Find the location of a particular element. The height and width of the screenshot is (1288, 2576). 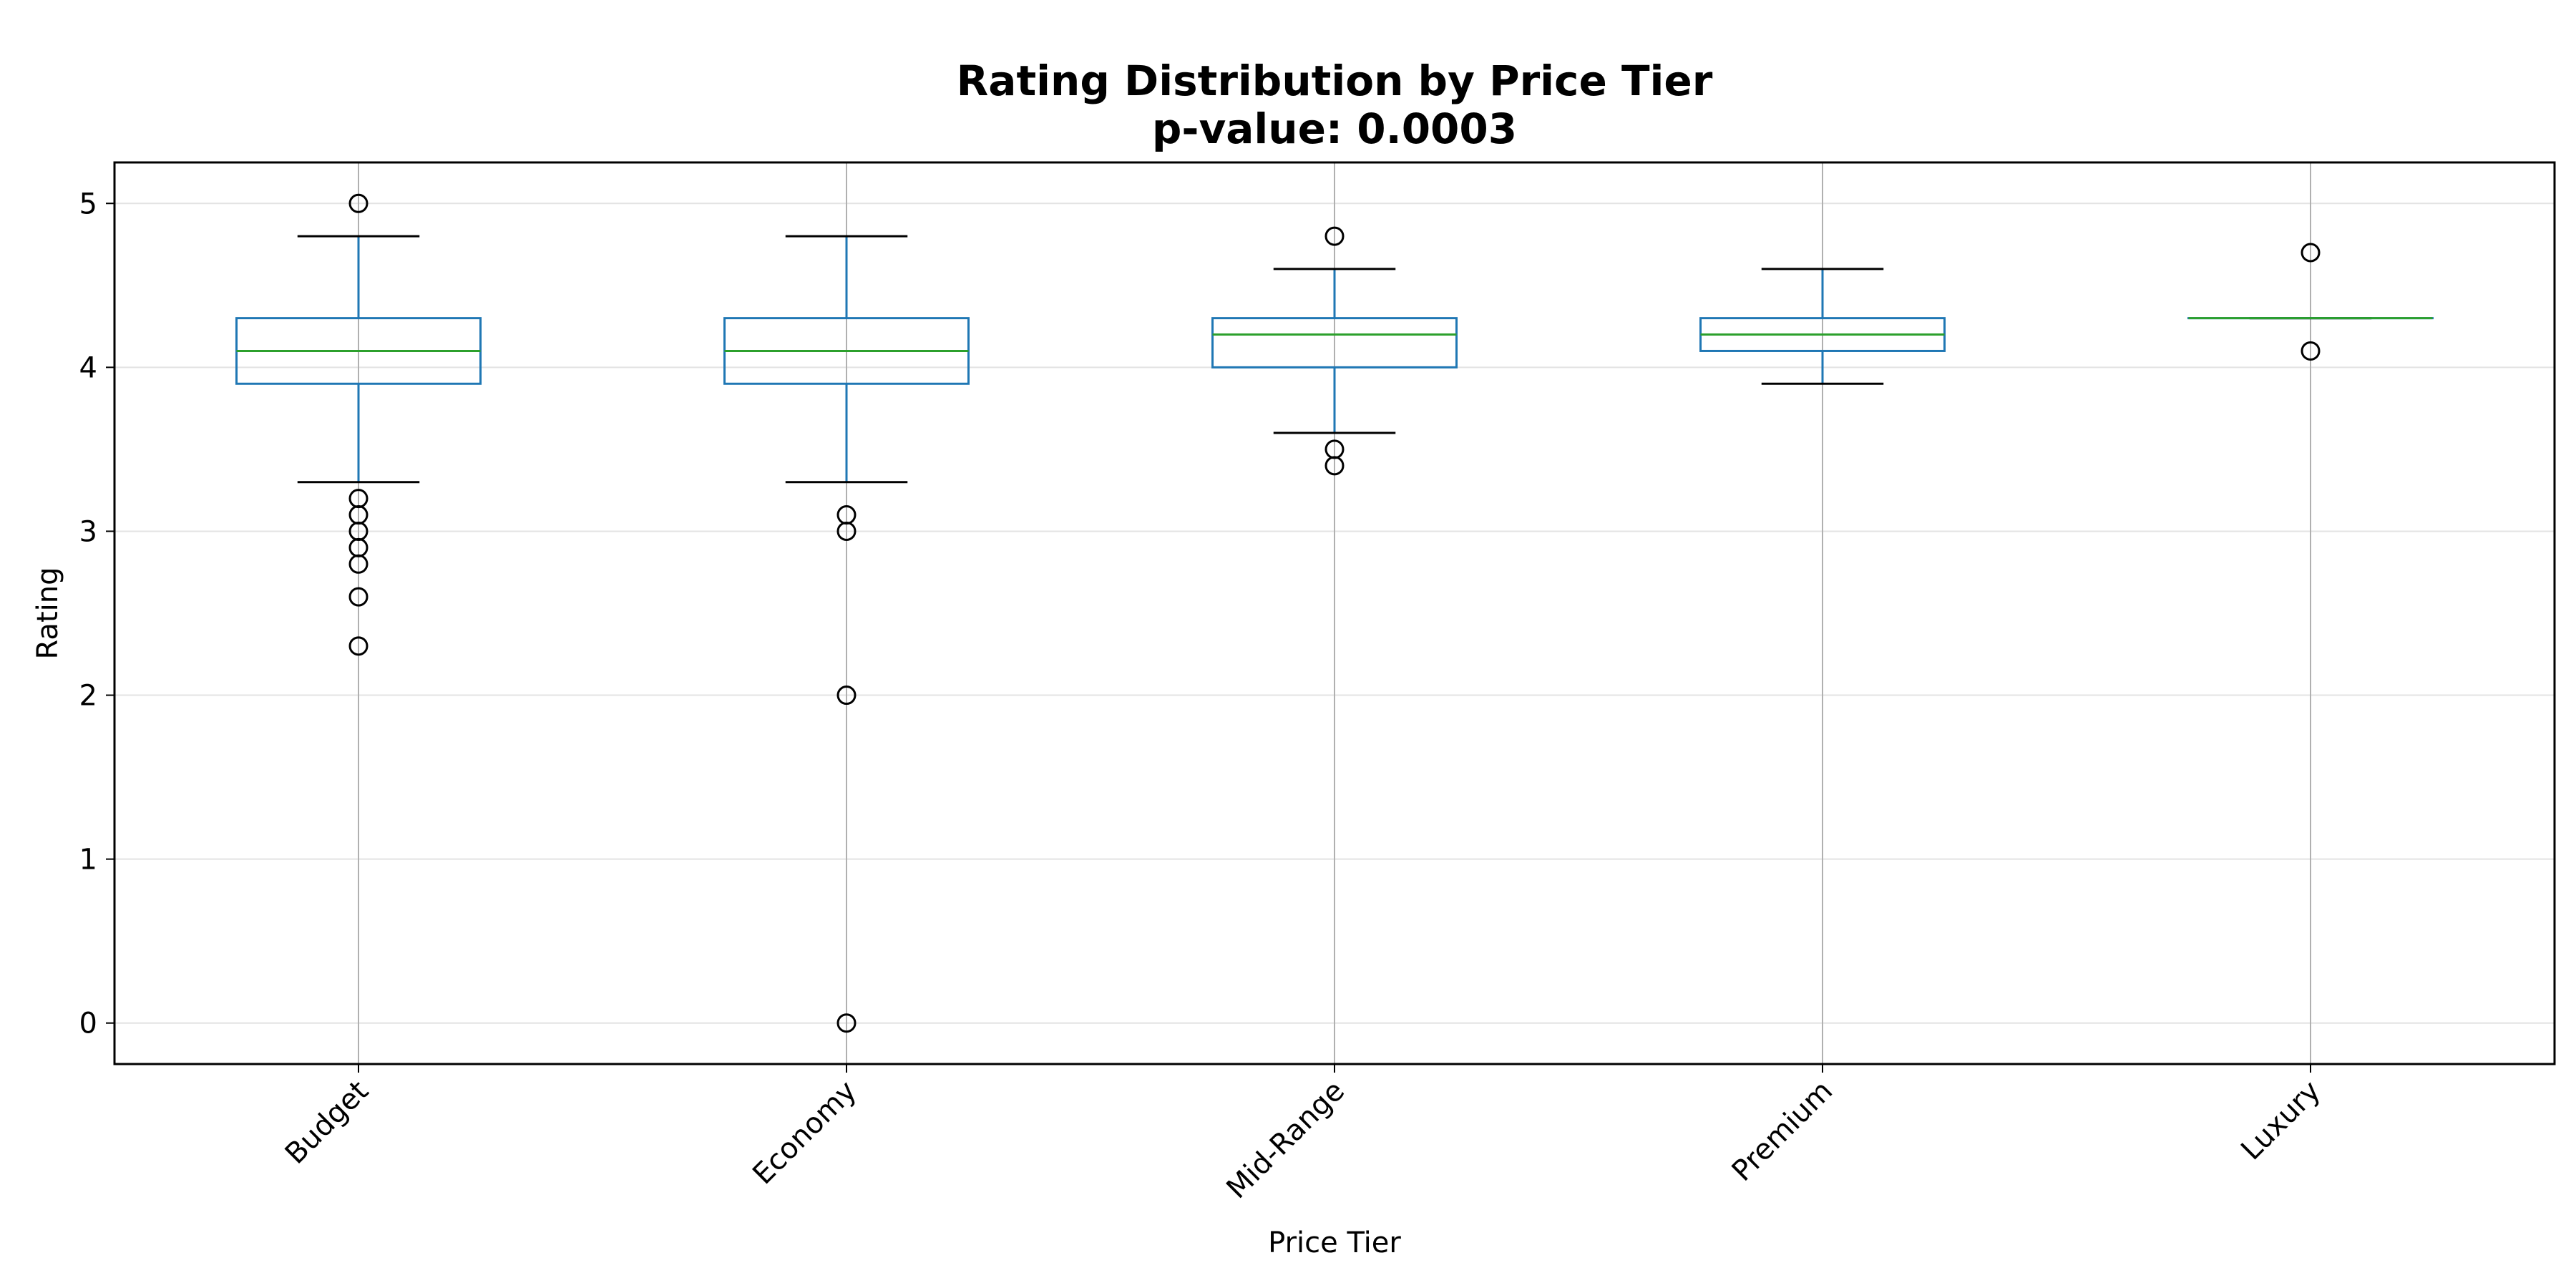

iqr-box is located at coordinates (1334, 343).